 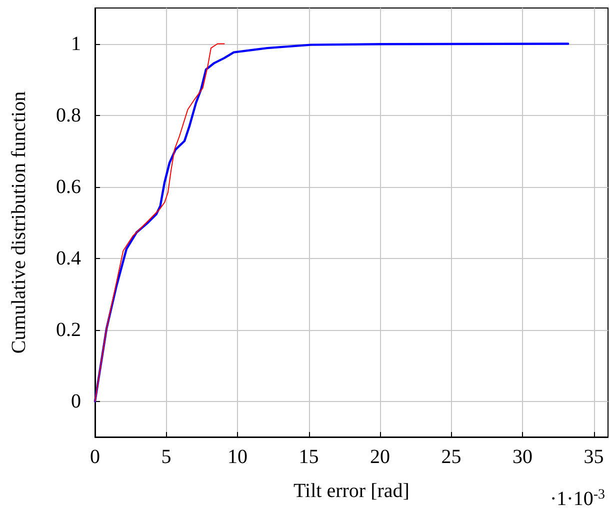 I want to click on x-tick-label: 5, so click(x=166, y=457).